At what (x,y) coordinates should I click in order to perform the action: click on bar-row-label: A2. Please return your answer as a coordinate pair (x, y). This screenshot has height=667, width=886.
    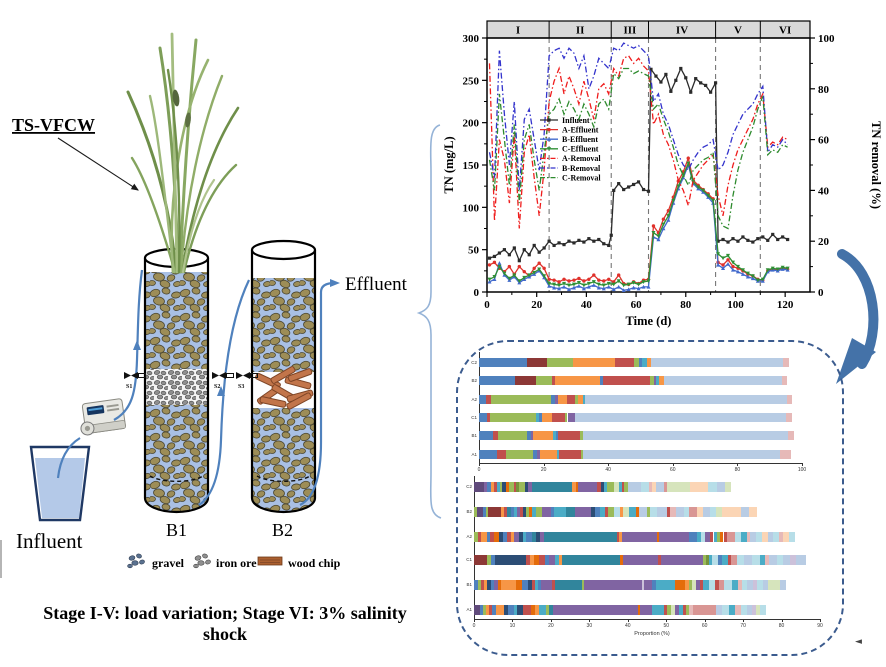
    Looking at the image, I should click on (474, 399).